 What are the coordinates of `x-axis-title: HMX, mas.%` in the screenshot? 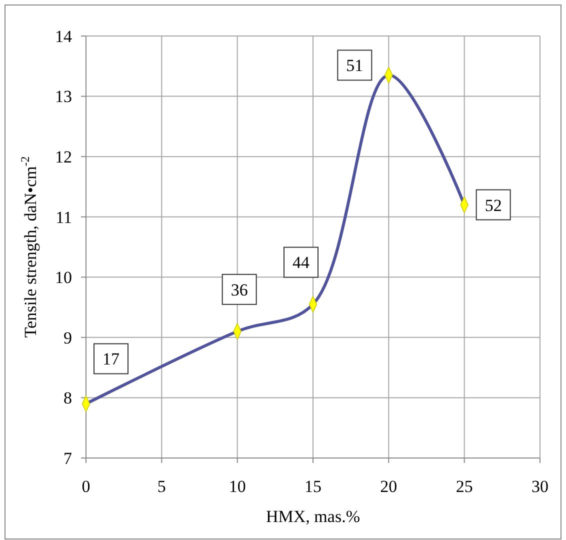 It's located at (313, 516).